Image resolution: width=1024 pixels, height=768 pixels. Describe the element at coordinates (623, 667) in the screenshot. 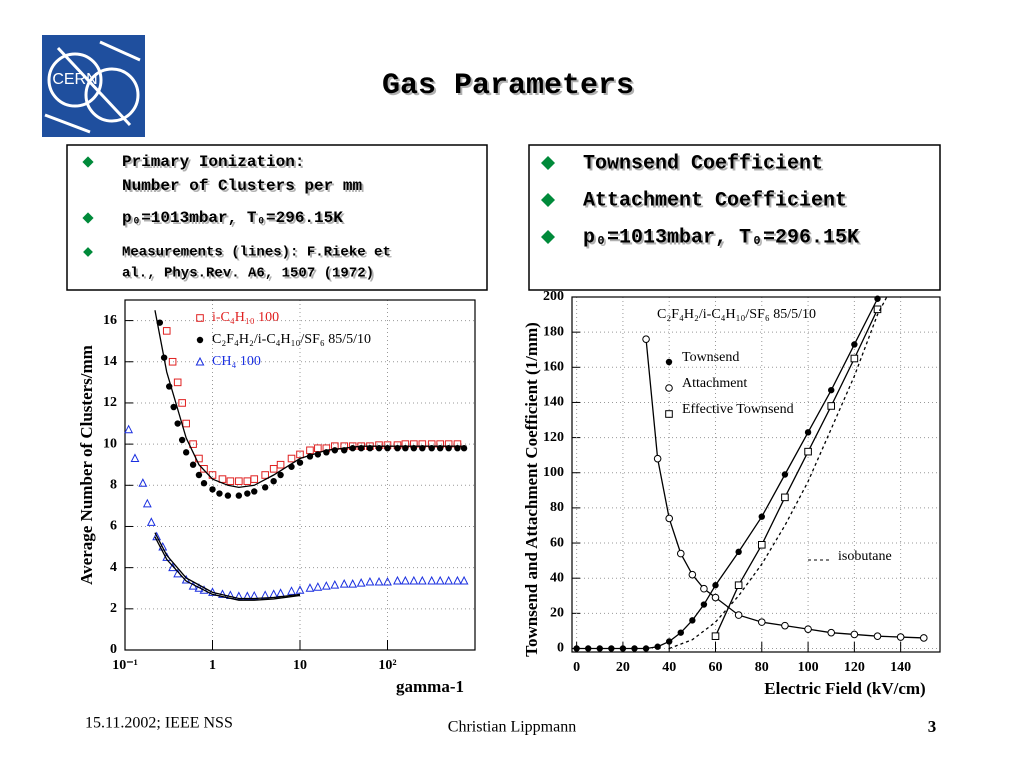

I see `x-tick-label: 20` at that location.